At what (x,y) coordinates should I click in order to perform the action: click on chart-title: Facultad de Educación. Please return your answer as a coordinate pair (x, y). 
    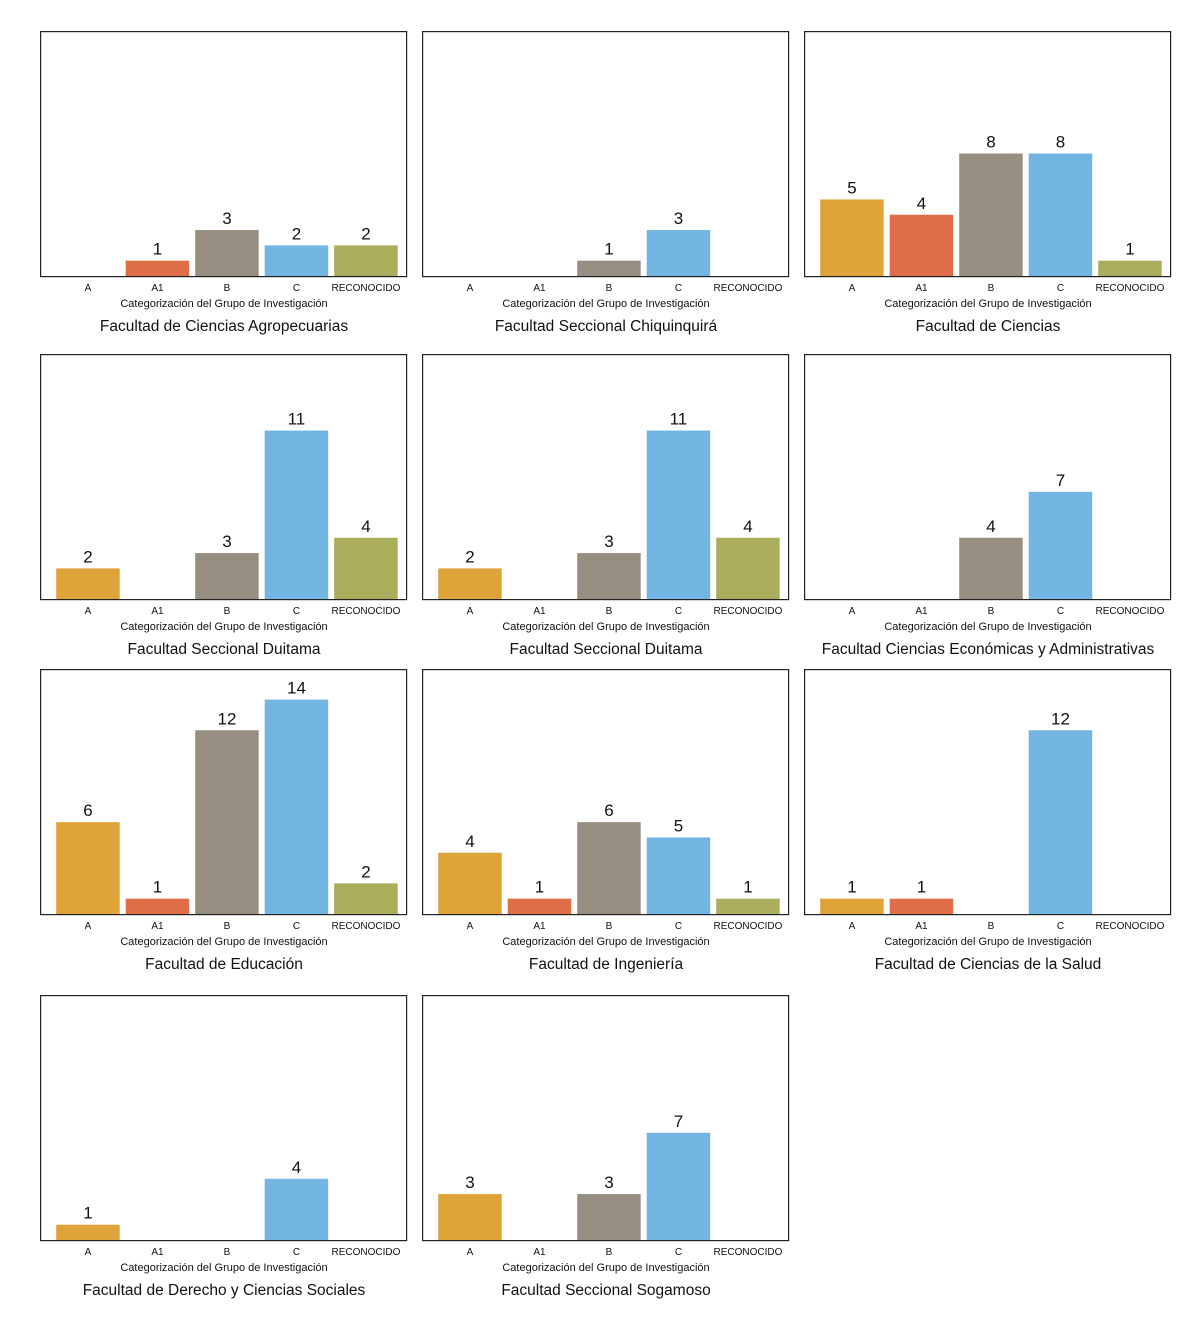
    Looking at the image, I should click on (224, 964).